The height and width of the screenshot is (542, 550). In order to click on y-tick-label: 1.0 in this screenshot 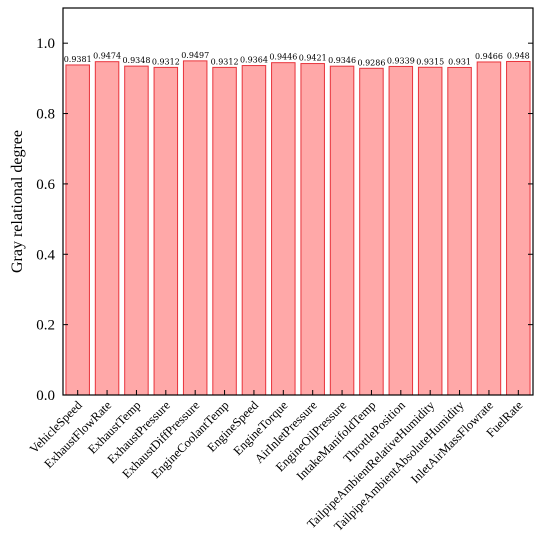, I will do `click(45, 44)`.